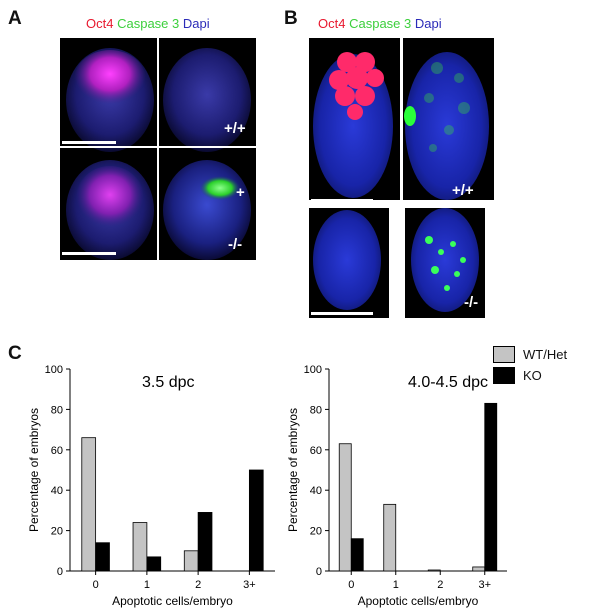 This screenshot has width=600, height=614. I want to click on chart-title: 4.0-4.5 dpc, so click(448, 382).